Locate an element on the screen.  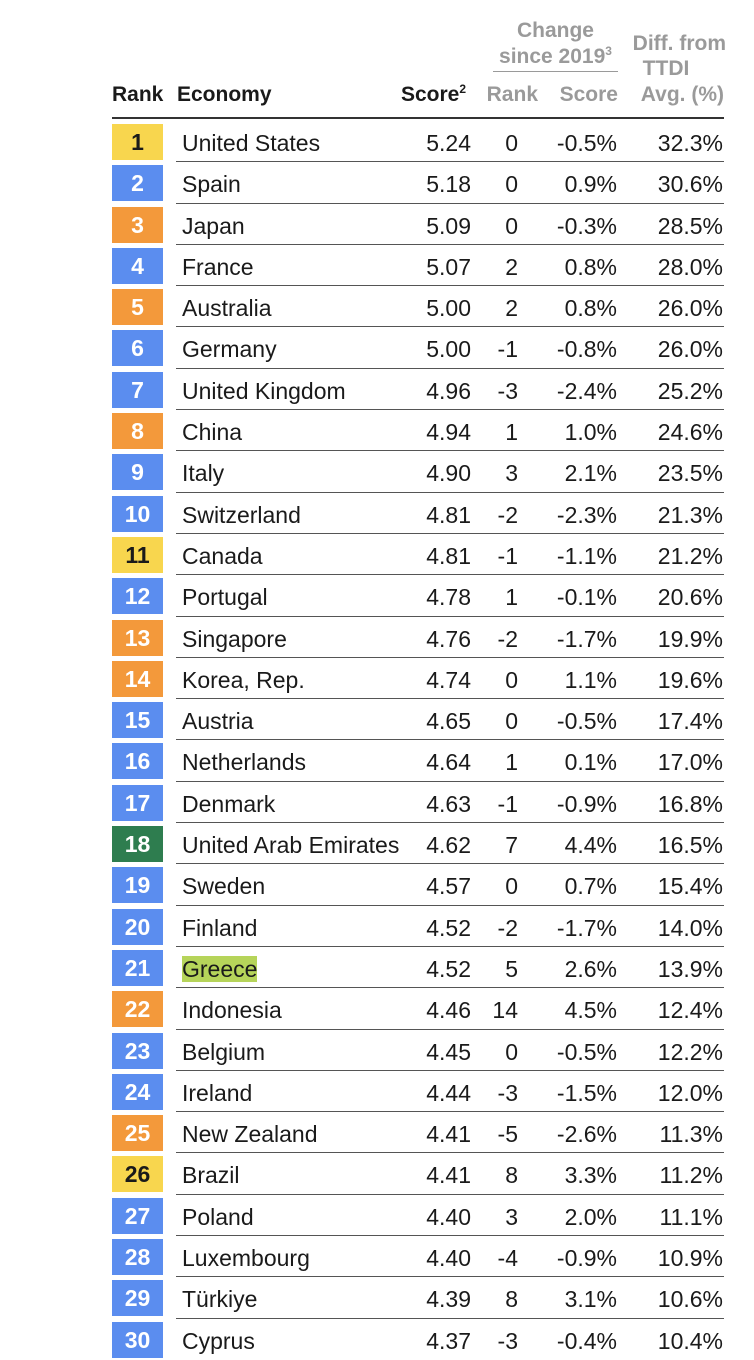
economy-name: Belgium is located at coordinates (224, 1051).